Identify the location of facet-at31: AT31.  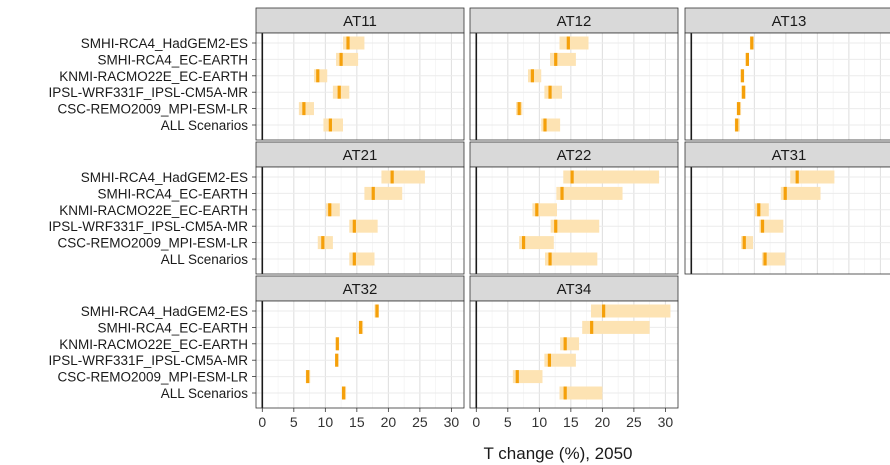
(787, 208).